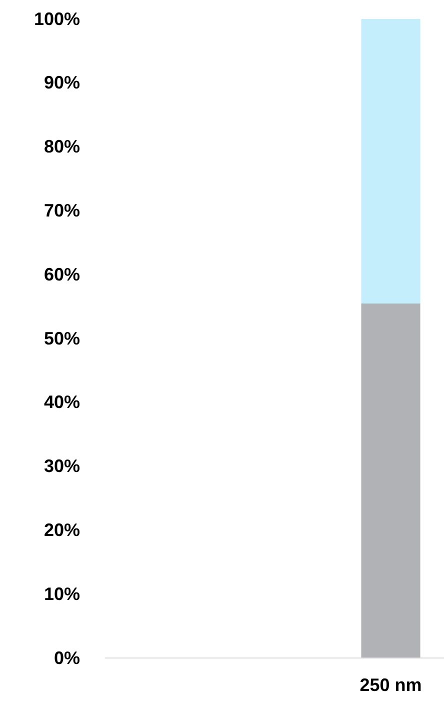  What do you see at coordinates (62, 402) in the screenshot?
I see `y-tick-label: 40%` at bounding box center [62, 402].